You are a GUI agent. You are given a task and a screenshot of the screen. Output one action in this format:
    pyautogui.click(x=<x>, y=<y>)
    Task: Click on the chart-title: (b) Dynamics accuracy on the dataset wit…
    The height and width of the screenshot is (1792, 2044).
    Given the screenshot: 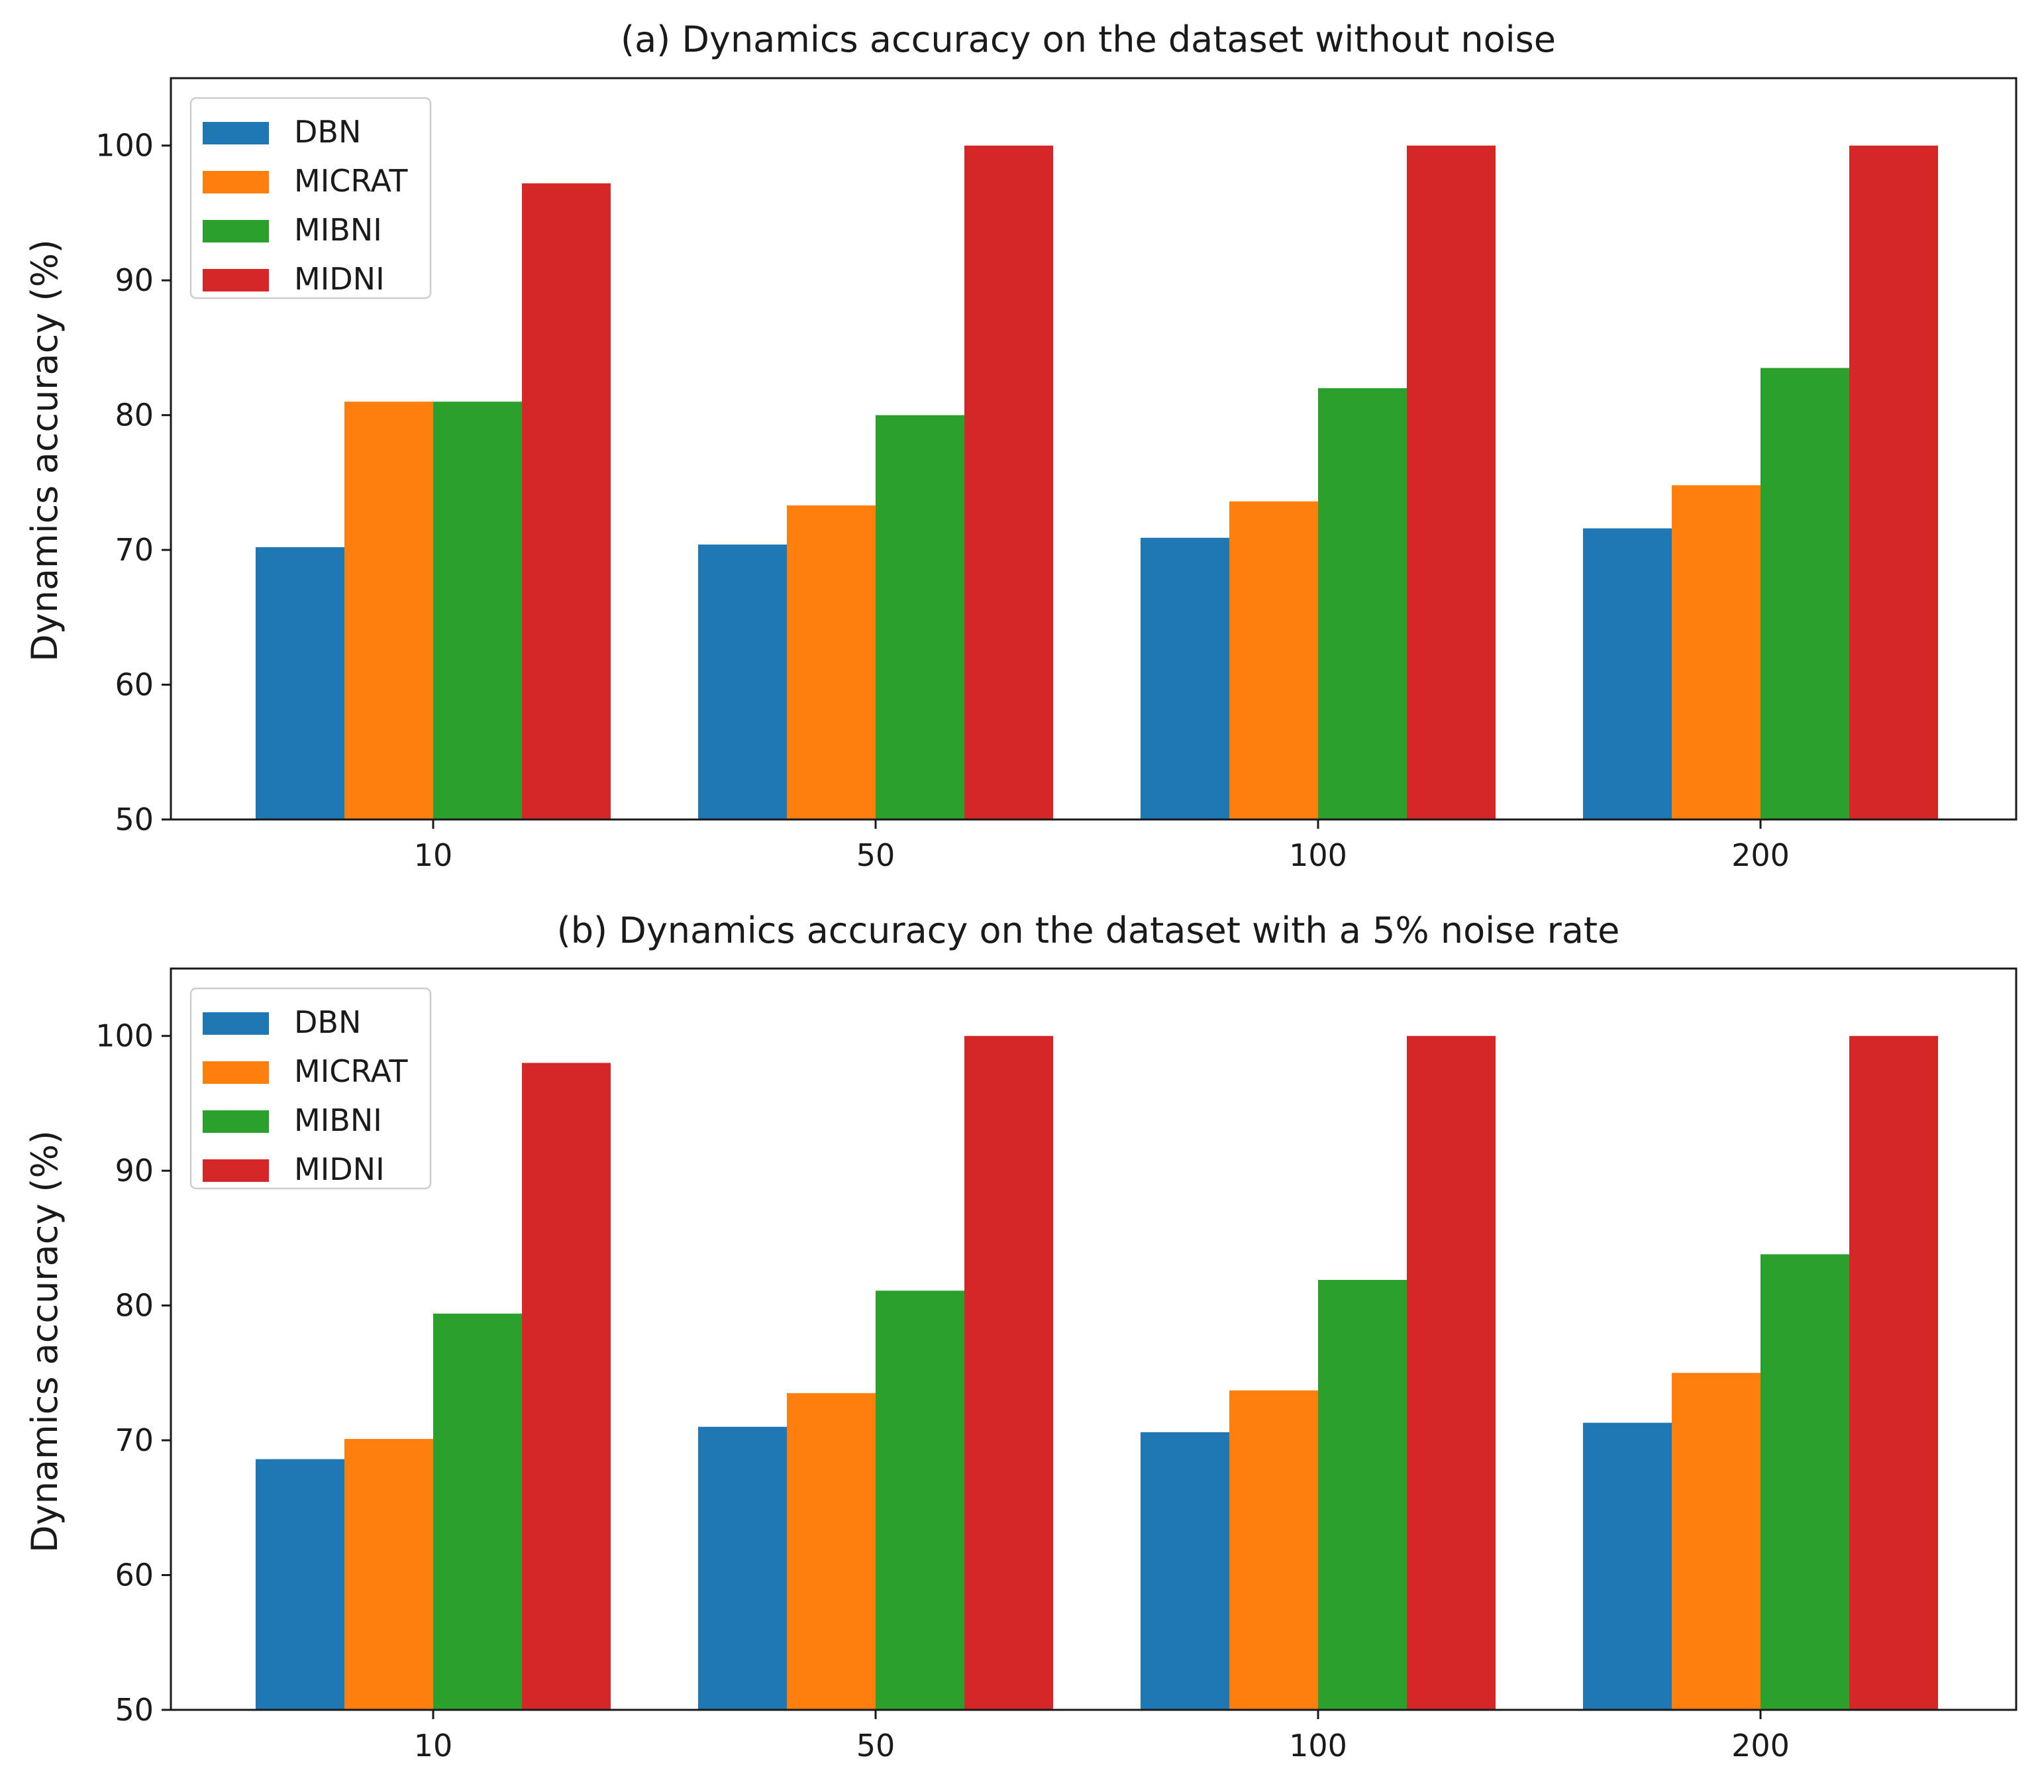 What is the action you would take?
    pyautogui.click(x=1088, y=931)
    